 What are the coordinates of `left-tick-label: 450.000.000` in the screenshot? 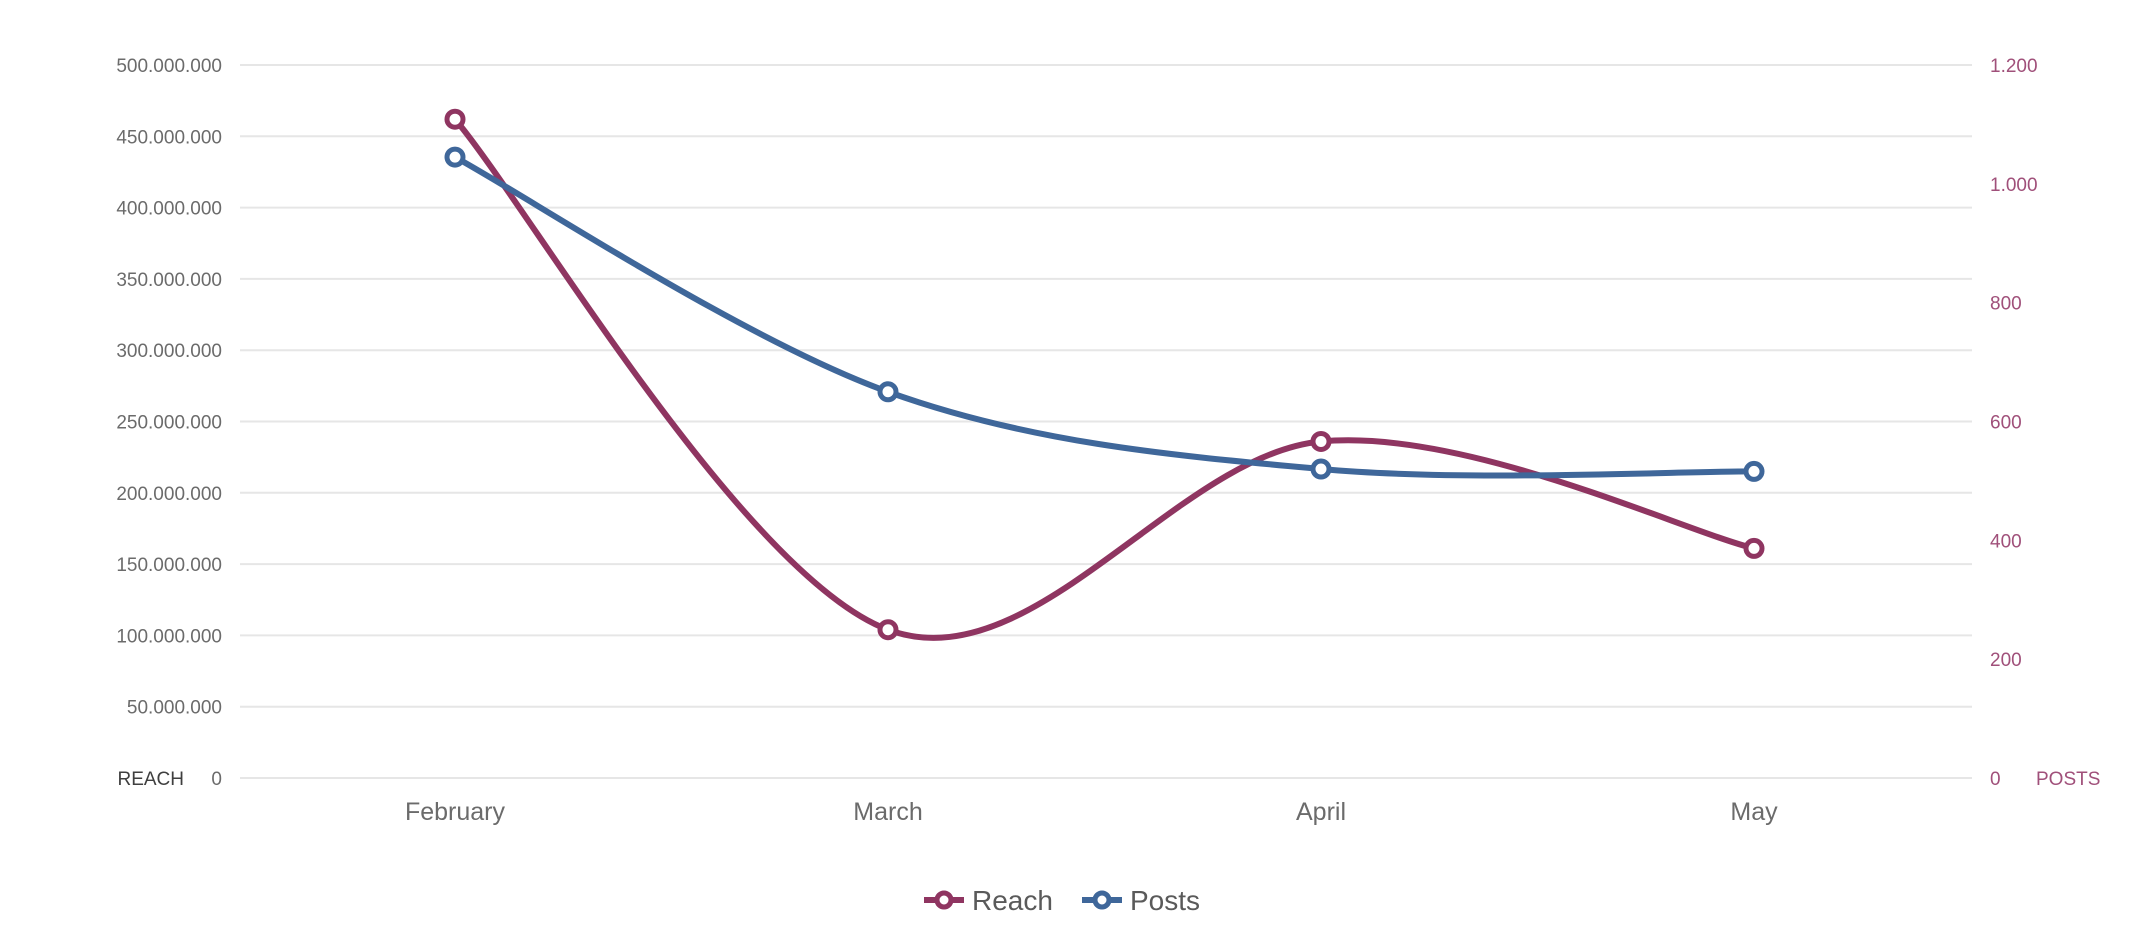 It's located at (169, 137).